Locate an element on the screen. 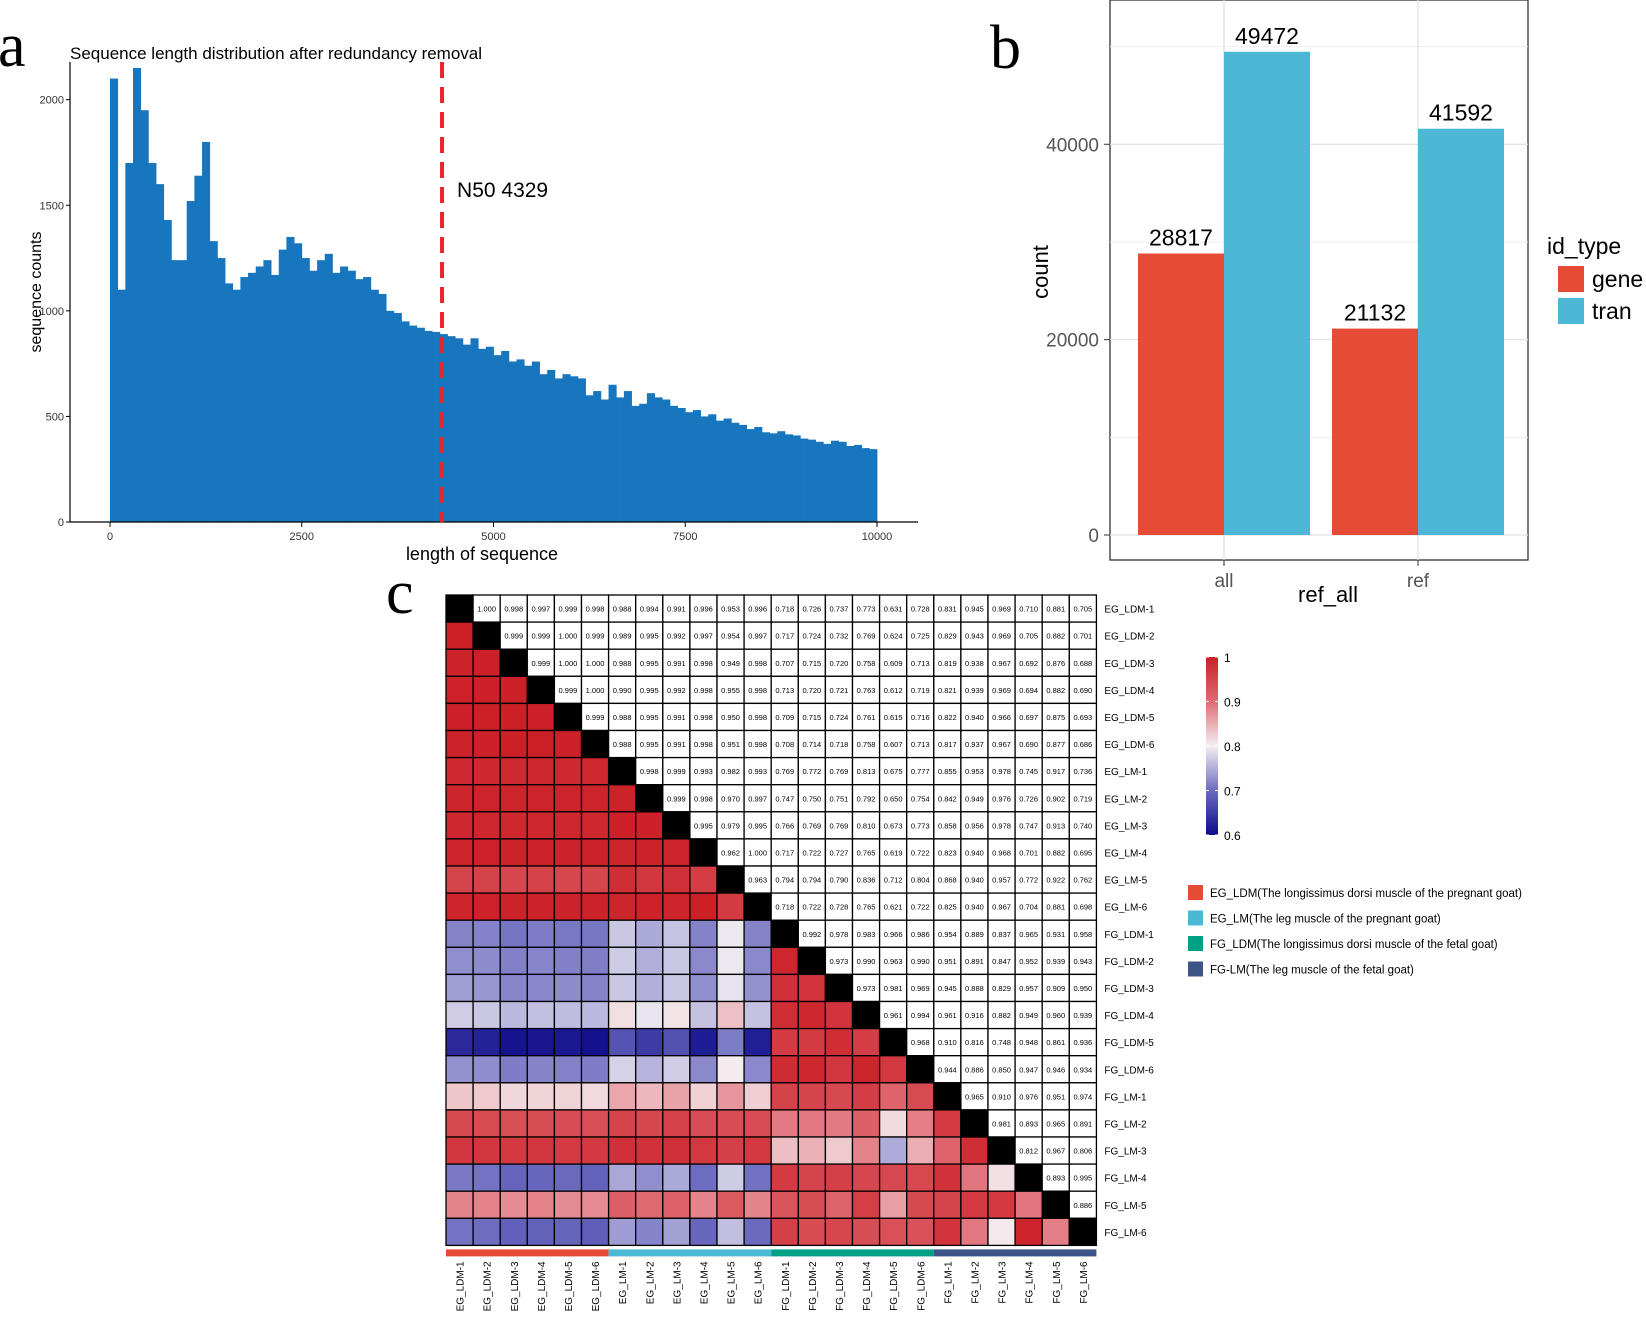  heatmap-row-label: EG_LDM-3 is located at coordinates (1129, 664).